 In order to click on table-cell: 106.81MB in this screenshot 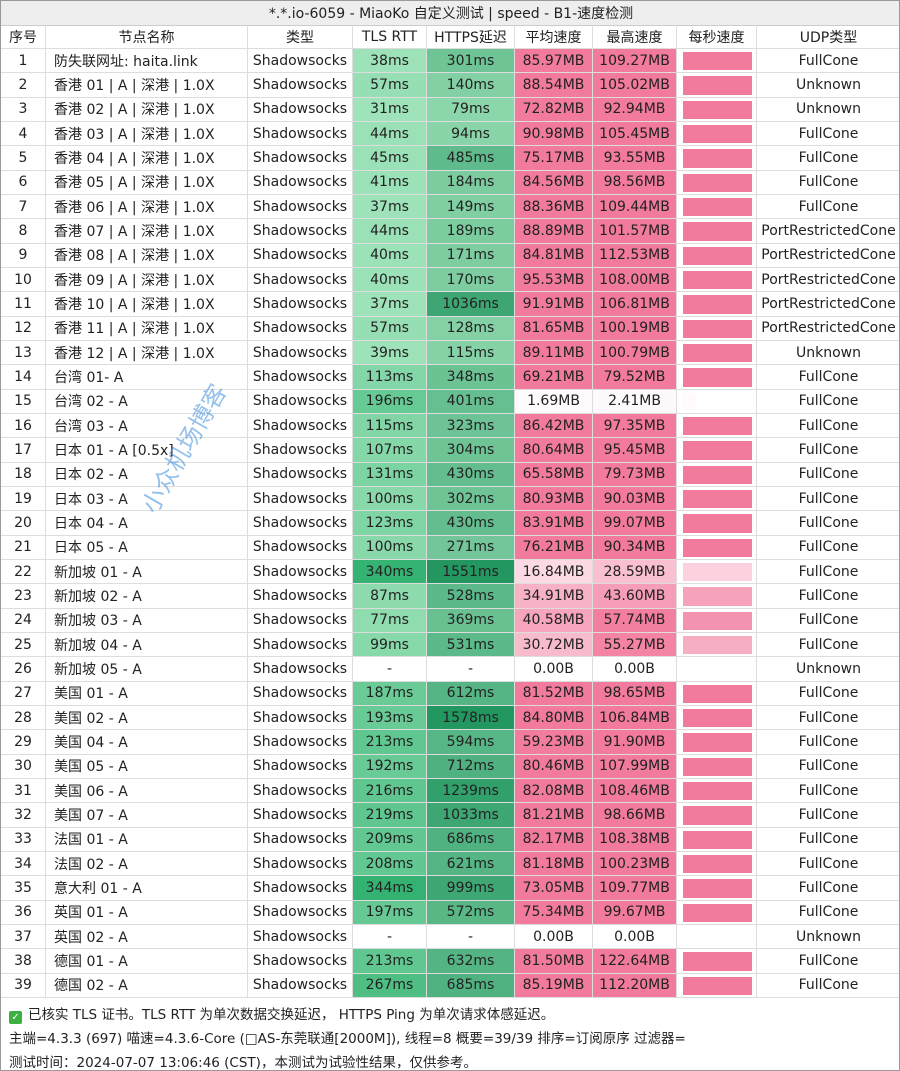, I will do `click(635, 304)`.